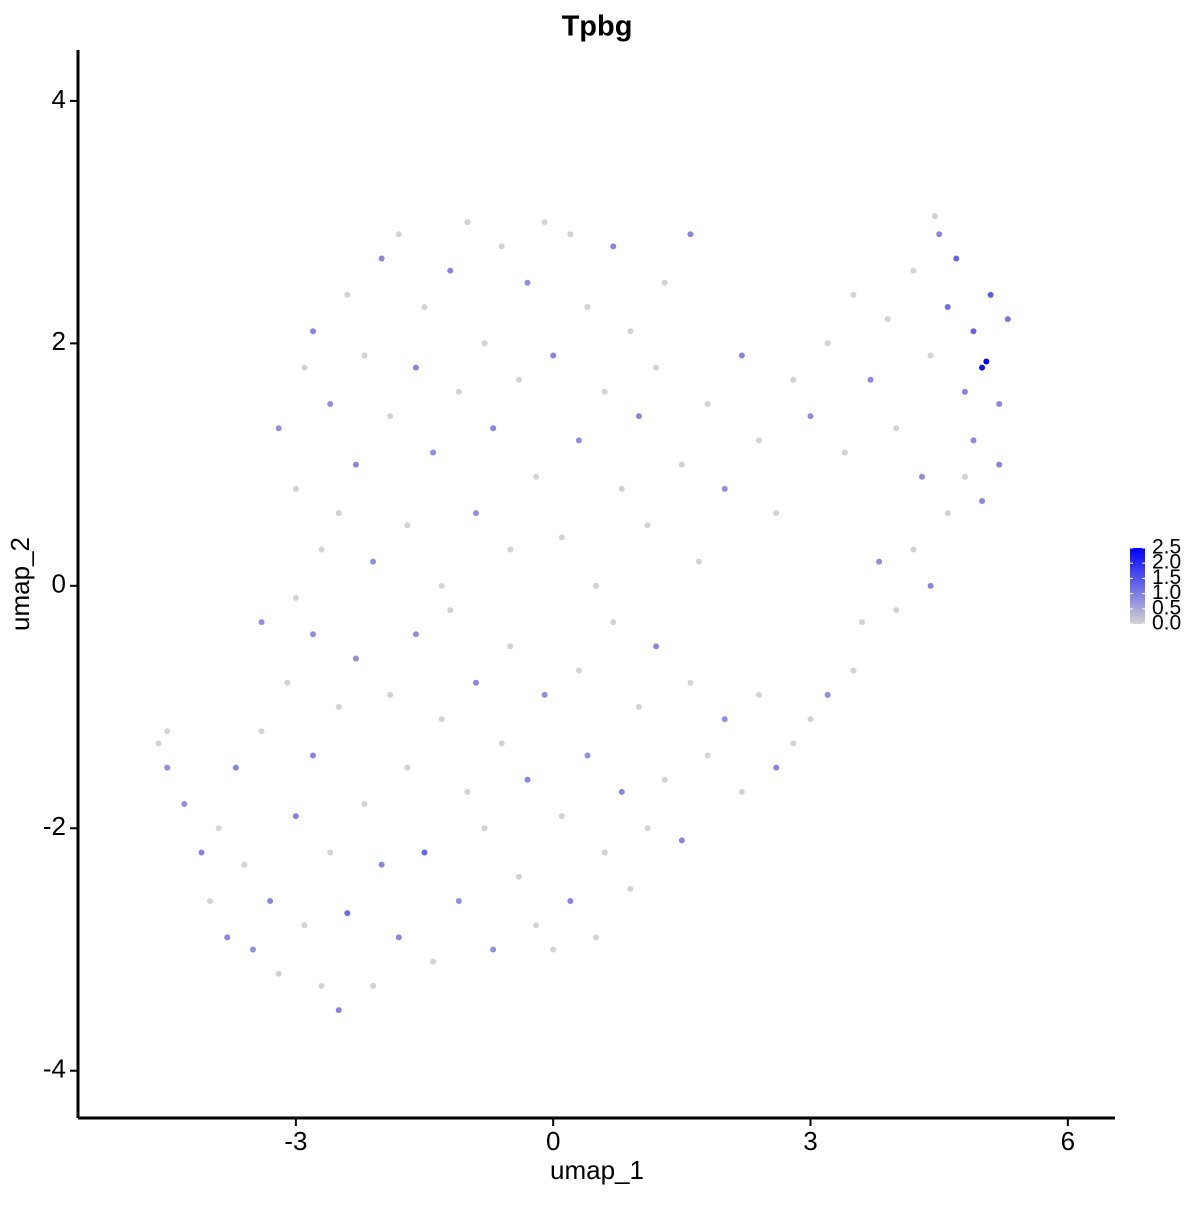  Describe the element at coordinates (59, 99) in the screenshot. I see `y-tick-label: 4` at that location.